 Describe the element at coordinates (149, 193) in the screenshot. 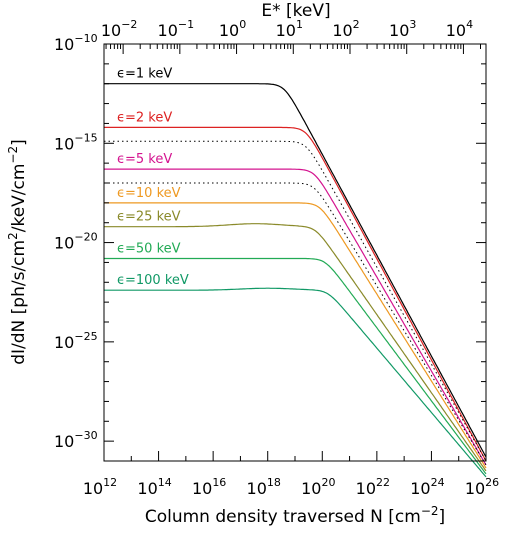

I see `series-label: ϵ=10 keV` at that location.